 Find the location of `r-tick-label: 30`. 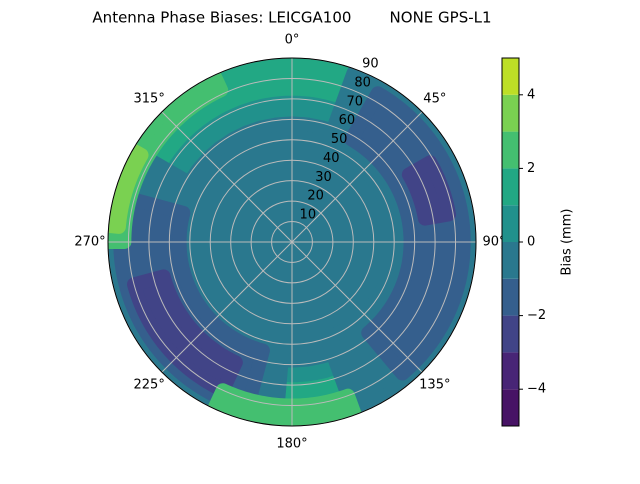

r-tick-label: 30 is located at coordinates (323, 177).